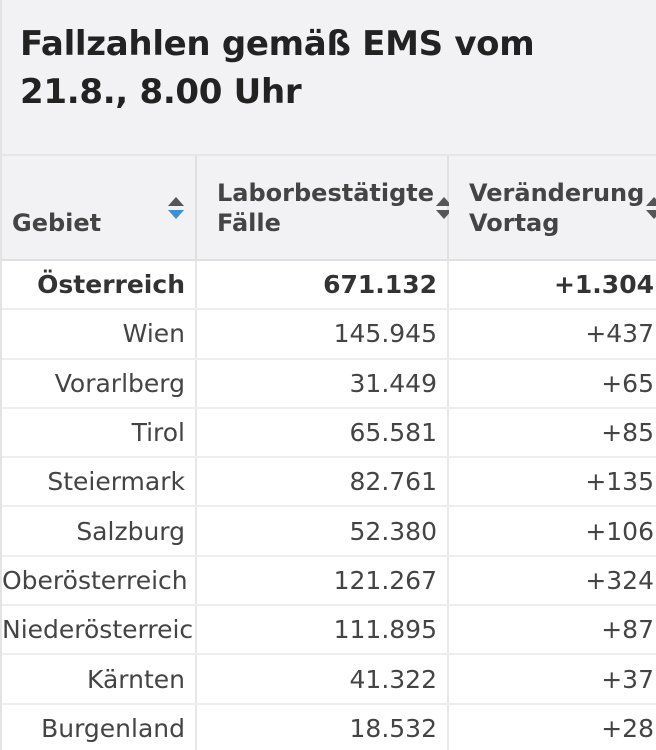 This screenshot has height=750, width=656. What do you see at coordinates (99, 726) in the screenshot?
I see `cell-gebiet: Burgenland` at bounding box center [99, 726].